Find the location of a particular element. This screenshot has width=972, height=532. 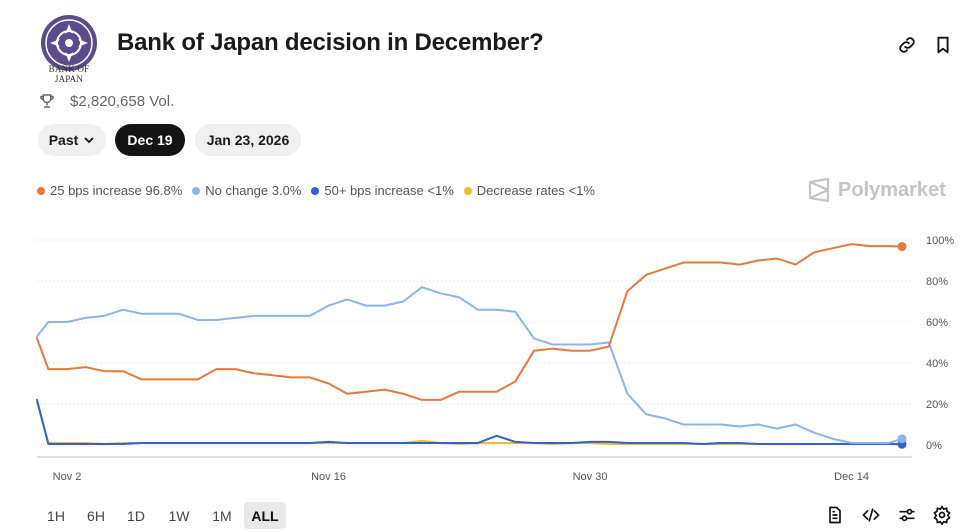

range-6h: 6H is located at coordinates (96, 515).